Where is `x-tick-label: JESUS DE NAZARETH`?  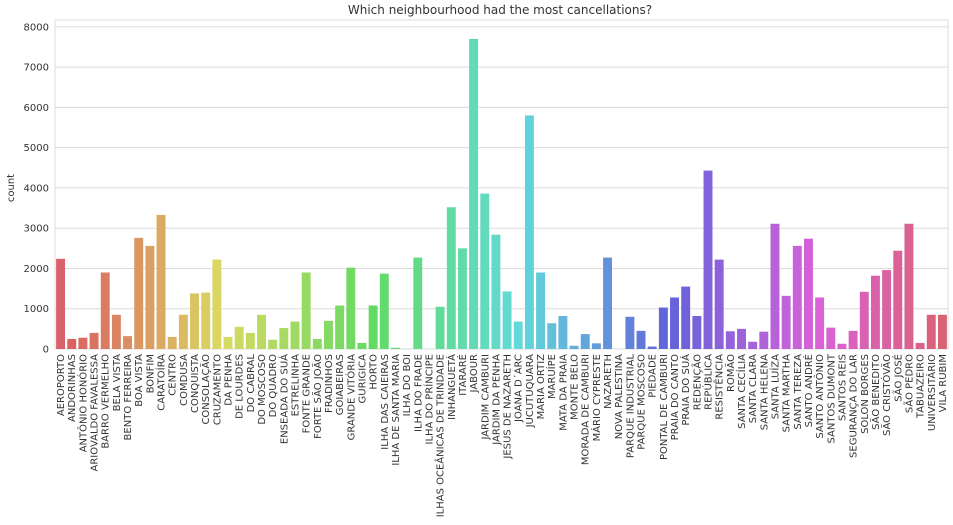
x-tick-label: JESUS DE NAZARETH is located at coordinates (508, 407).